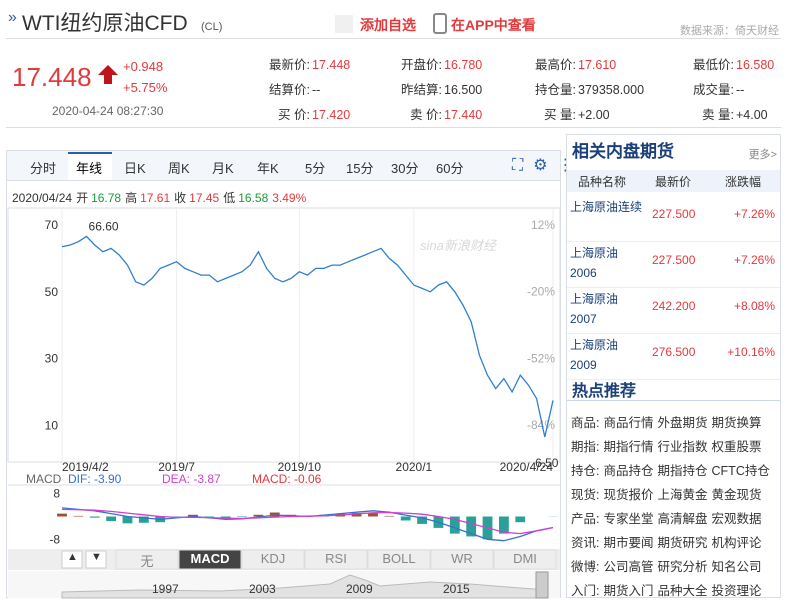  What do you see at coordinates (682, 495) in the screenshot?
I see `hot-link: 上海黄金` at bounding box center [682, 495].